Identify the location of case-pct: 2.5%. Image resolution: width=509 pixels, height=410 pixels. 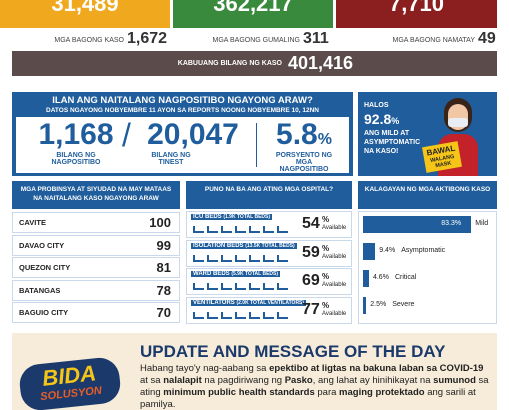
(378, 304).